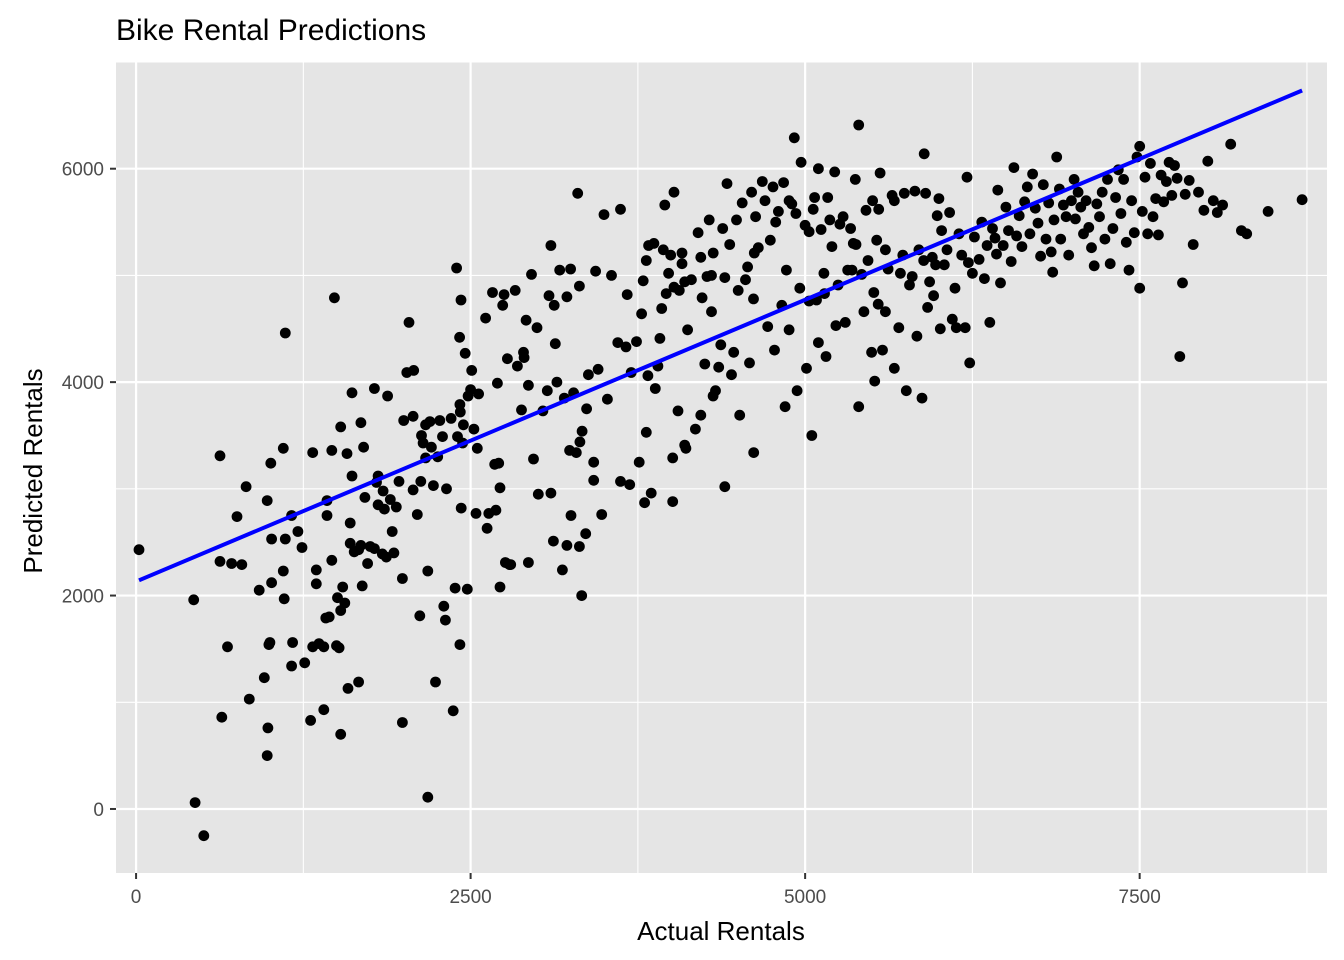 The width and height of the screenshot is (1344, 960). What do you see at coordinates (1140, 897) in the screenshot?
I see `x-tick-label: 7500` at bounding box center [1140, 897].